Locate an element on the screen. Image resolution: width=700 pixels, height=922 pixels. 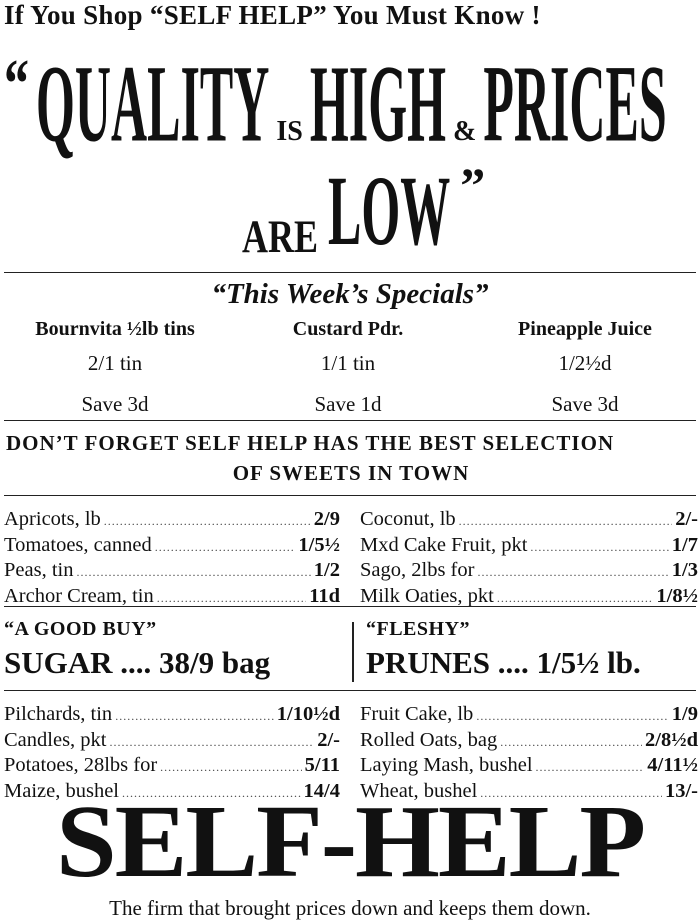
slogan-amp: & is located at coordinates (464, 131).